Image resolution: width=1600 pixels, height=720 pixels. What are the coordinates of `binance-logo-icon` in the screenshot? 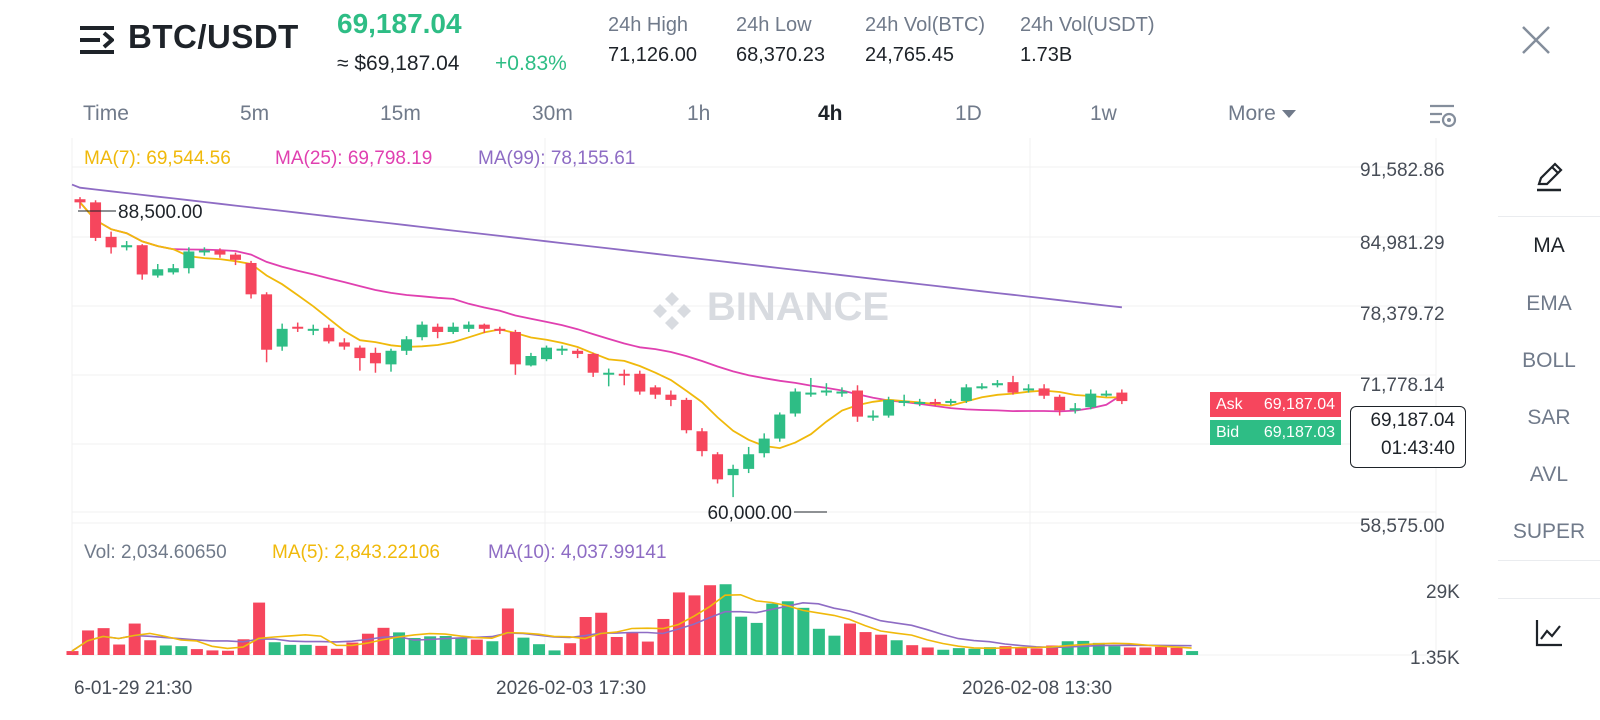 It's located at (672, 311).